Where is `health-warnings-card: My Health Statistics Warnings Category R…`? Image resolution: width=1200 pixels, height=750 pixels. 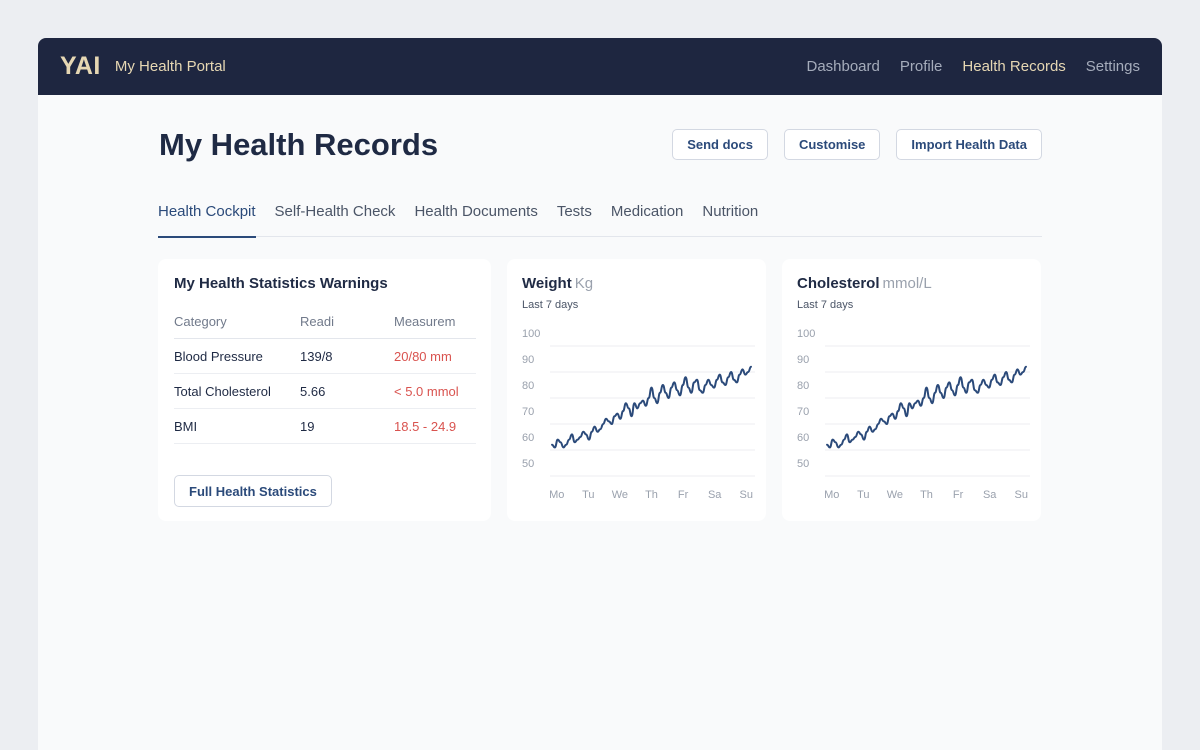
health-warnings-card: My Health Statistics Warnings Category R… is located at coordinates (324, 390).